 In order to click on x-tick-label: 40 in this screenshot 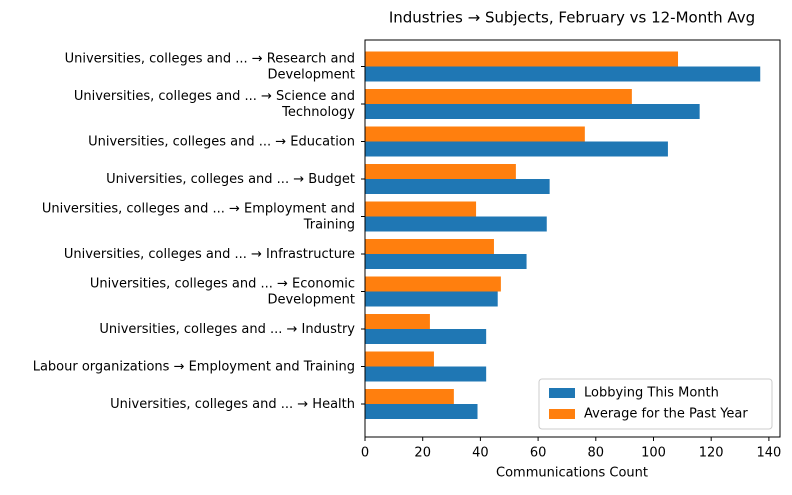, I will do `click(480, 453)`.